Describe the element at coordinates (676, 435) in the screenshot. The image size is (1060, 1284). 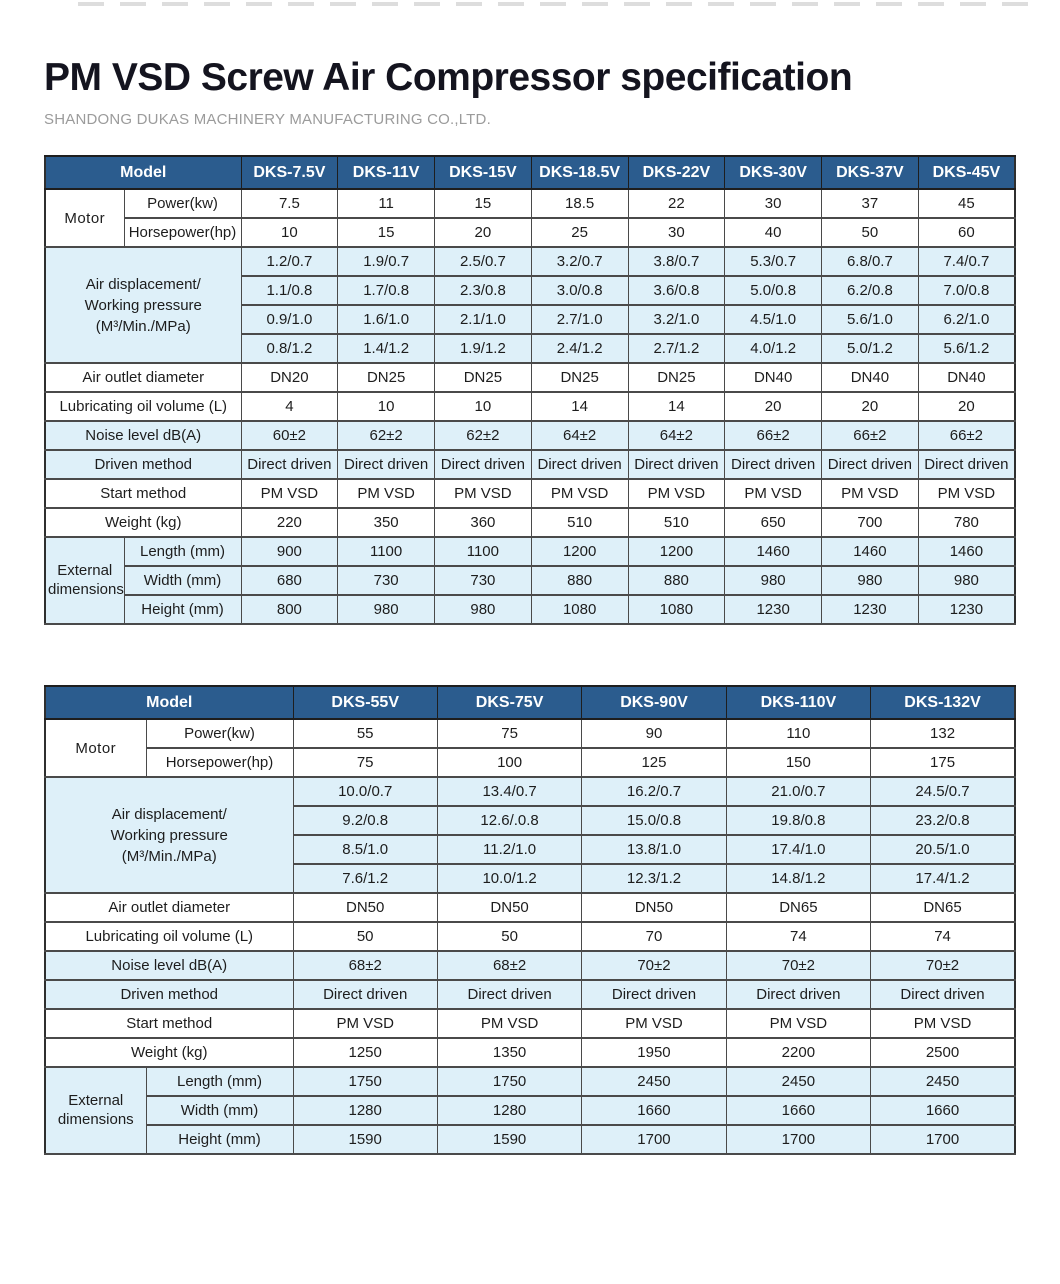
I see `spec-value-cell: 64±2` at that location.